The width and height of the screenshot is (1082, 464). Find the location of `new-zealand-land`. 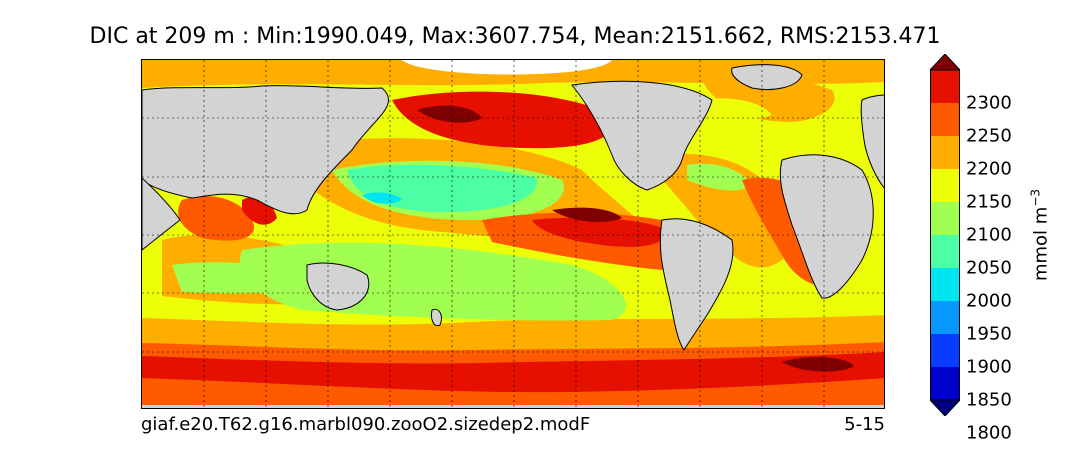

new-zealand-land is located at coordinates (436, 317).